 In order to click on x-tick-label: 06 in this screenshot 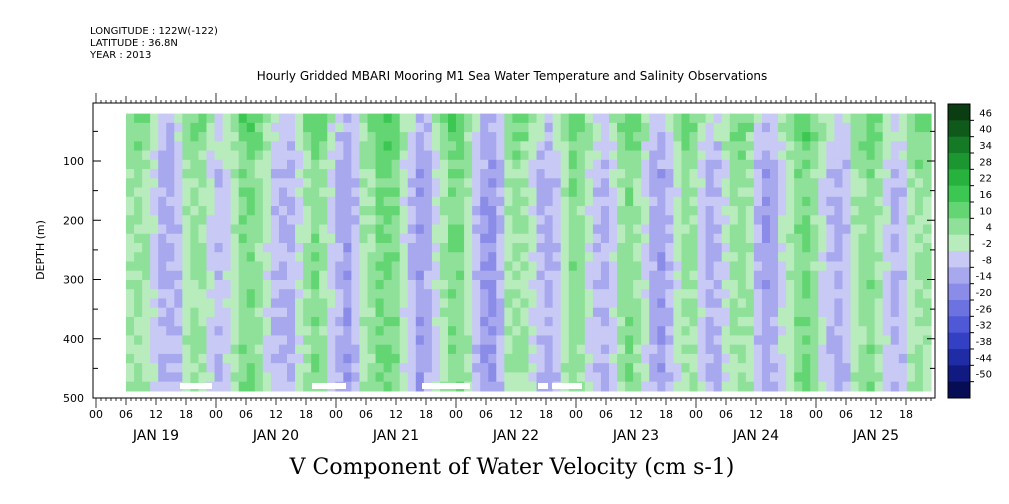, I will do `click(486, 414)`.